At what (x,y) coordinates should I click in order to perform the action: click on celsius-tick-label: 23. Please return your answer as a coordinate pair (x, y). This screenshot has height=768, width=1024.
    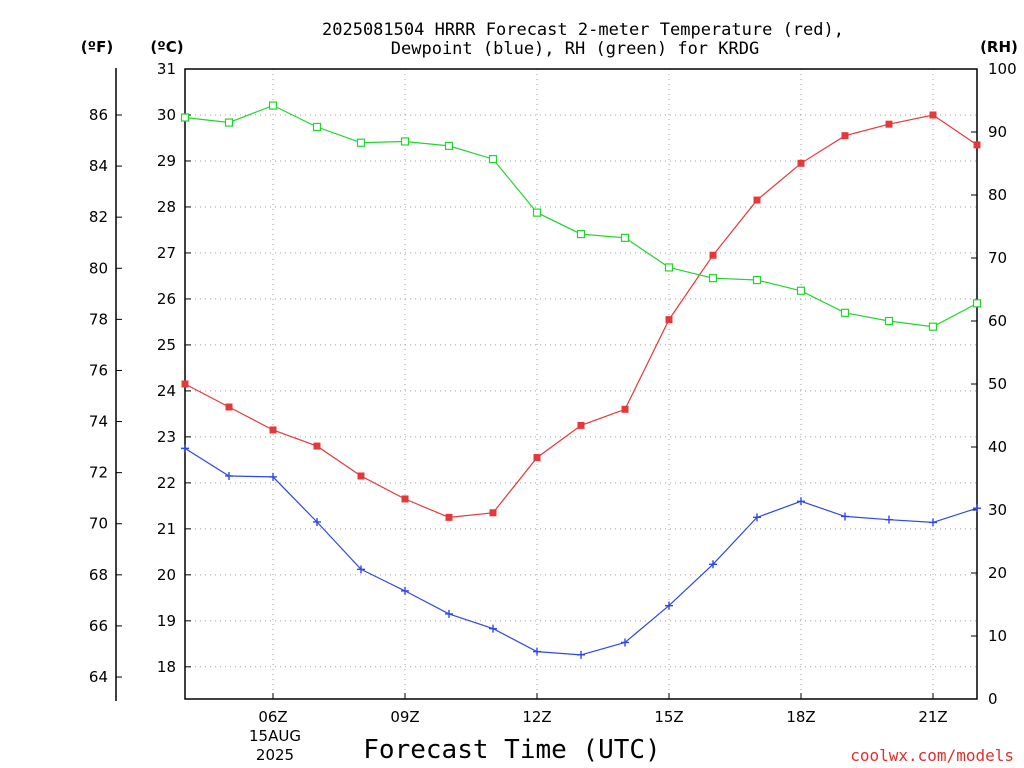
    Looking at the image, I should click on (166, 437).